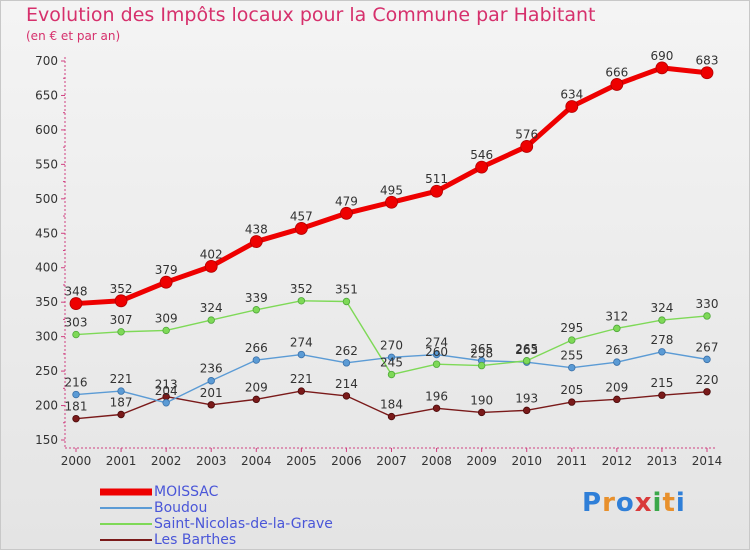  What do you see at coordinates (46, 130) in the screenshot?
I see `y-tick-label: 600` at bounding box center [46, 130].